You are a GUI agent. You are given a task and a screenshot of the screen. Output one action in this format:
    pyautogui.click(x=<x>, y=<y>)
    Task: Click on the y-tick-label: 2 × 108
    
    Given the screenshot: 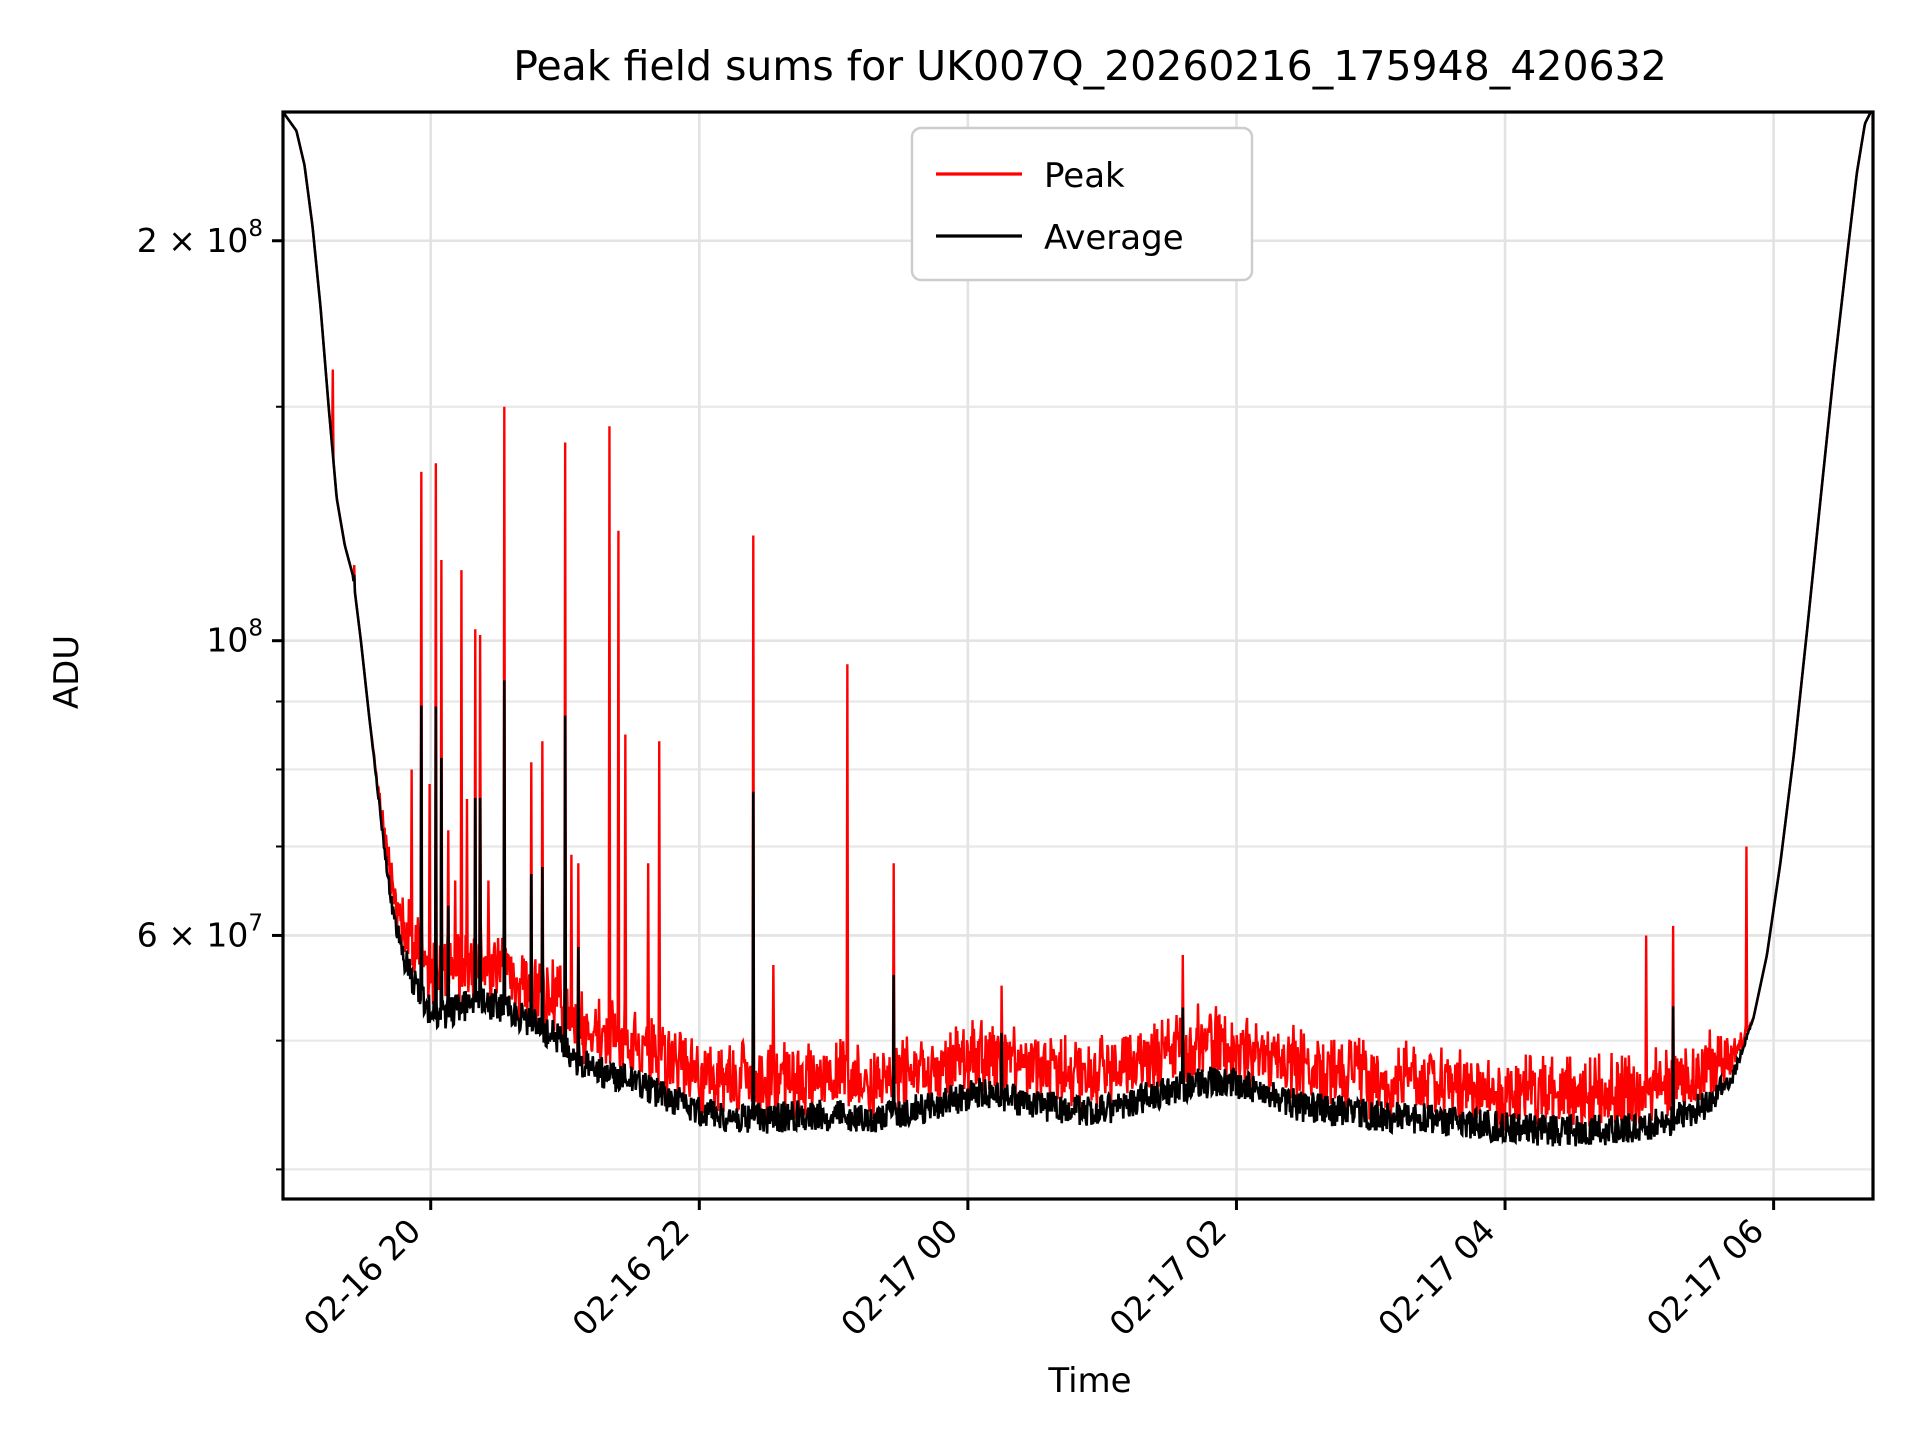 What is the action you would take?
    pyautogui.click(x=200, y=238)
    